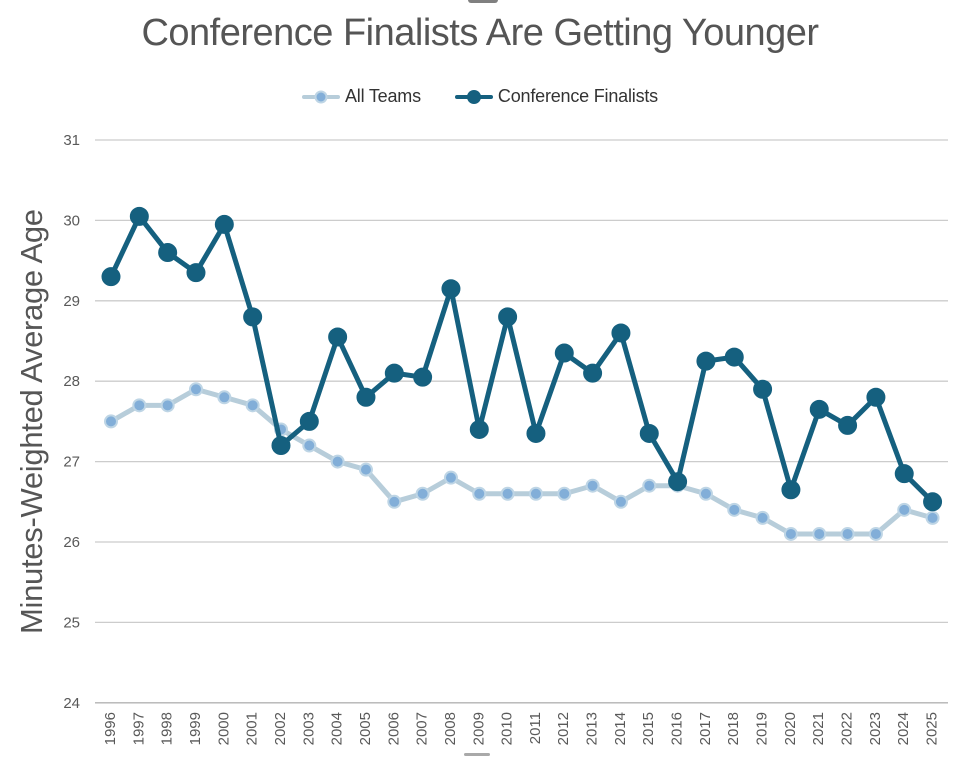 This screenshot has width=960, height=760. What do you see at coordinates (592, 728) in the screenshot?
I see `x-tick-label-2013: 2013` at bounding box center [592, 728].